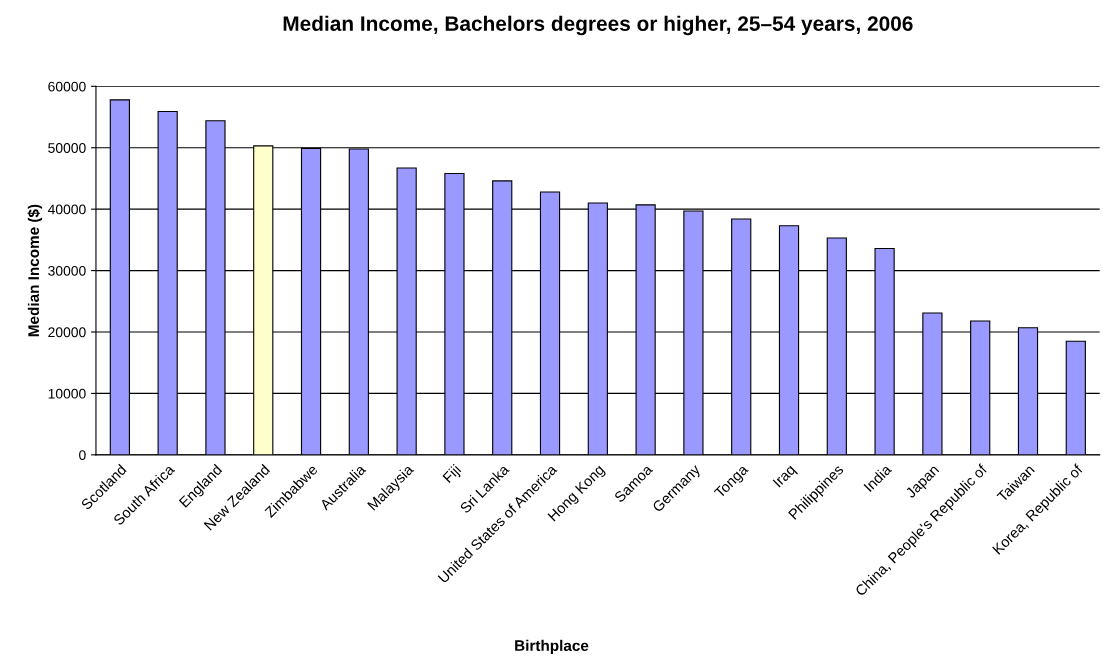 The width and height of the screenshot is (1103, 664). Describe the element at coordinates (67, 148) in the screenshot. I see `y-tick-label: 50000` at that location.